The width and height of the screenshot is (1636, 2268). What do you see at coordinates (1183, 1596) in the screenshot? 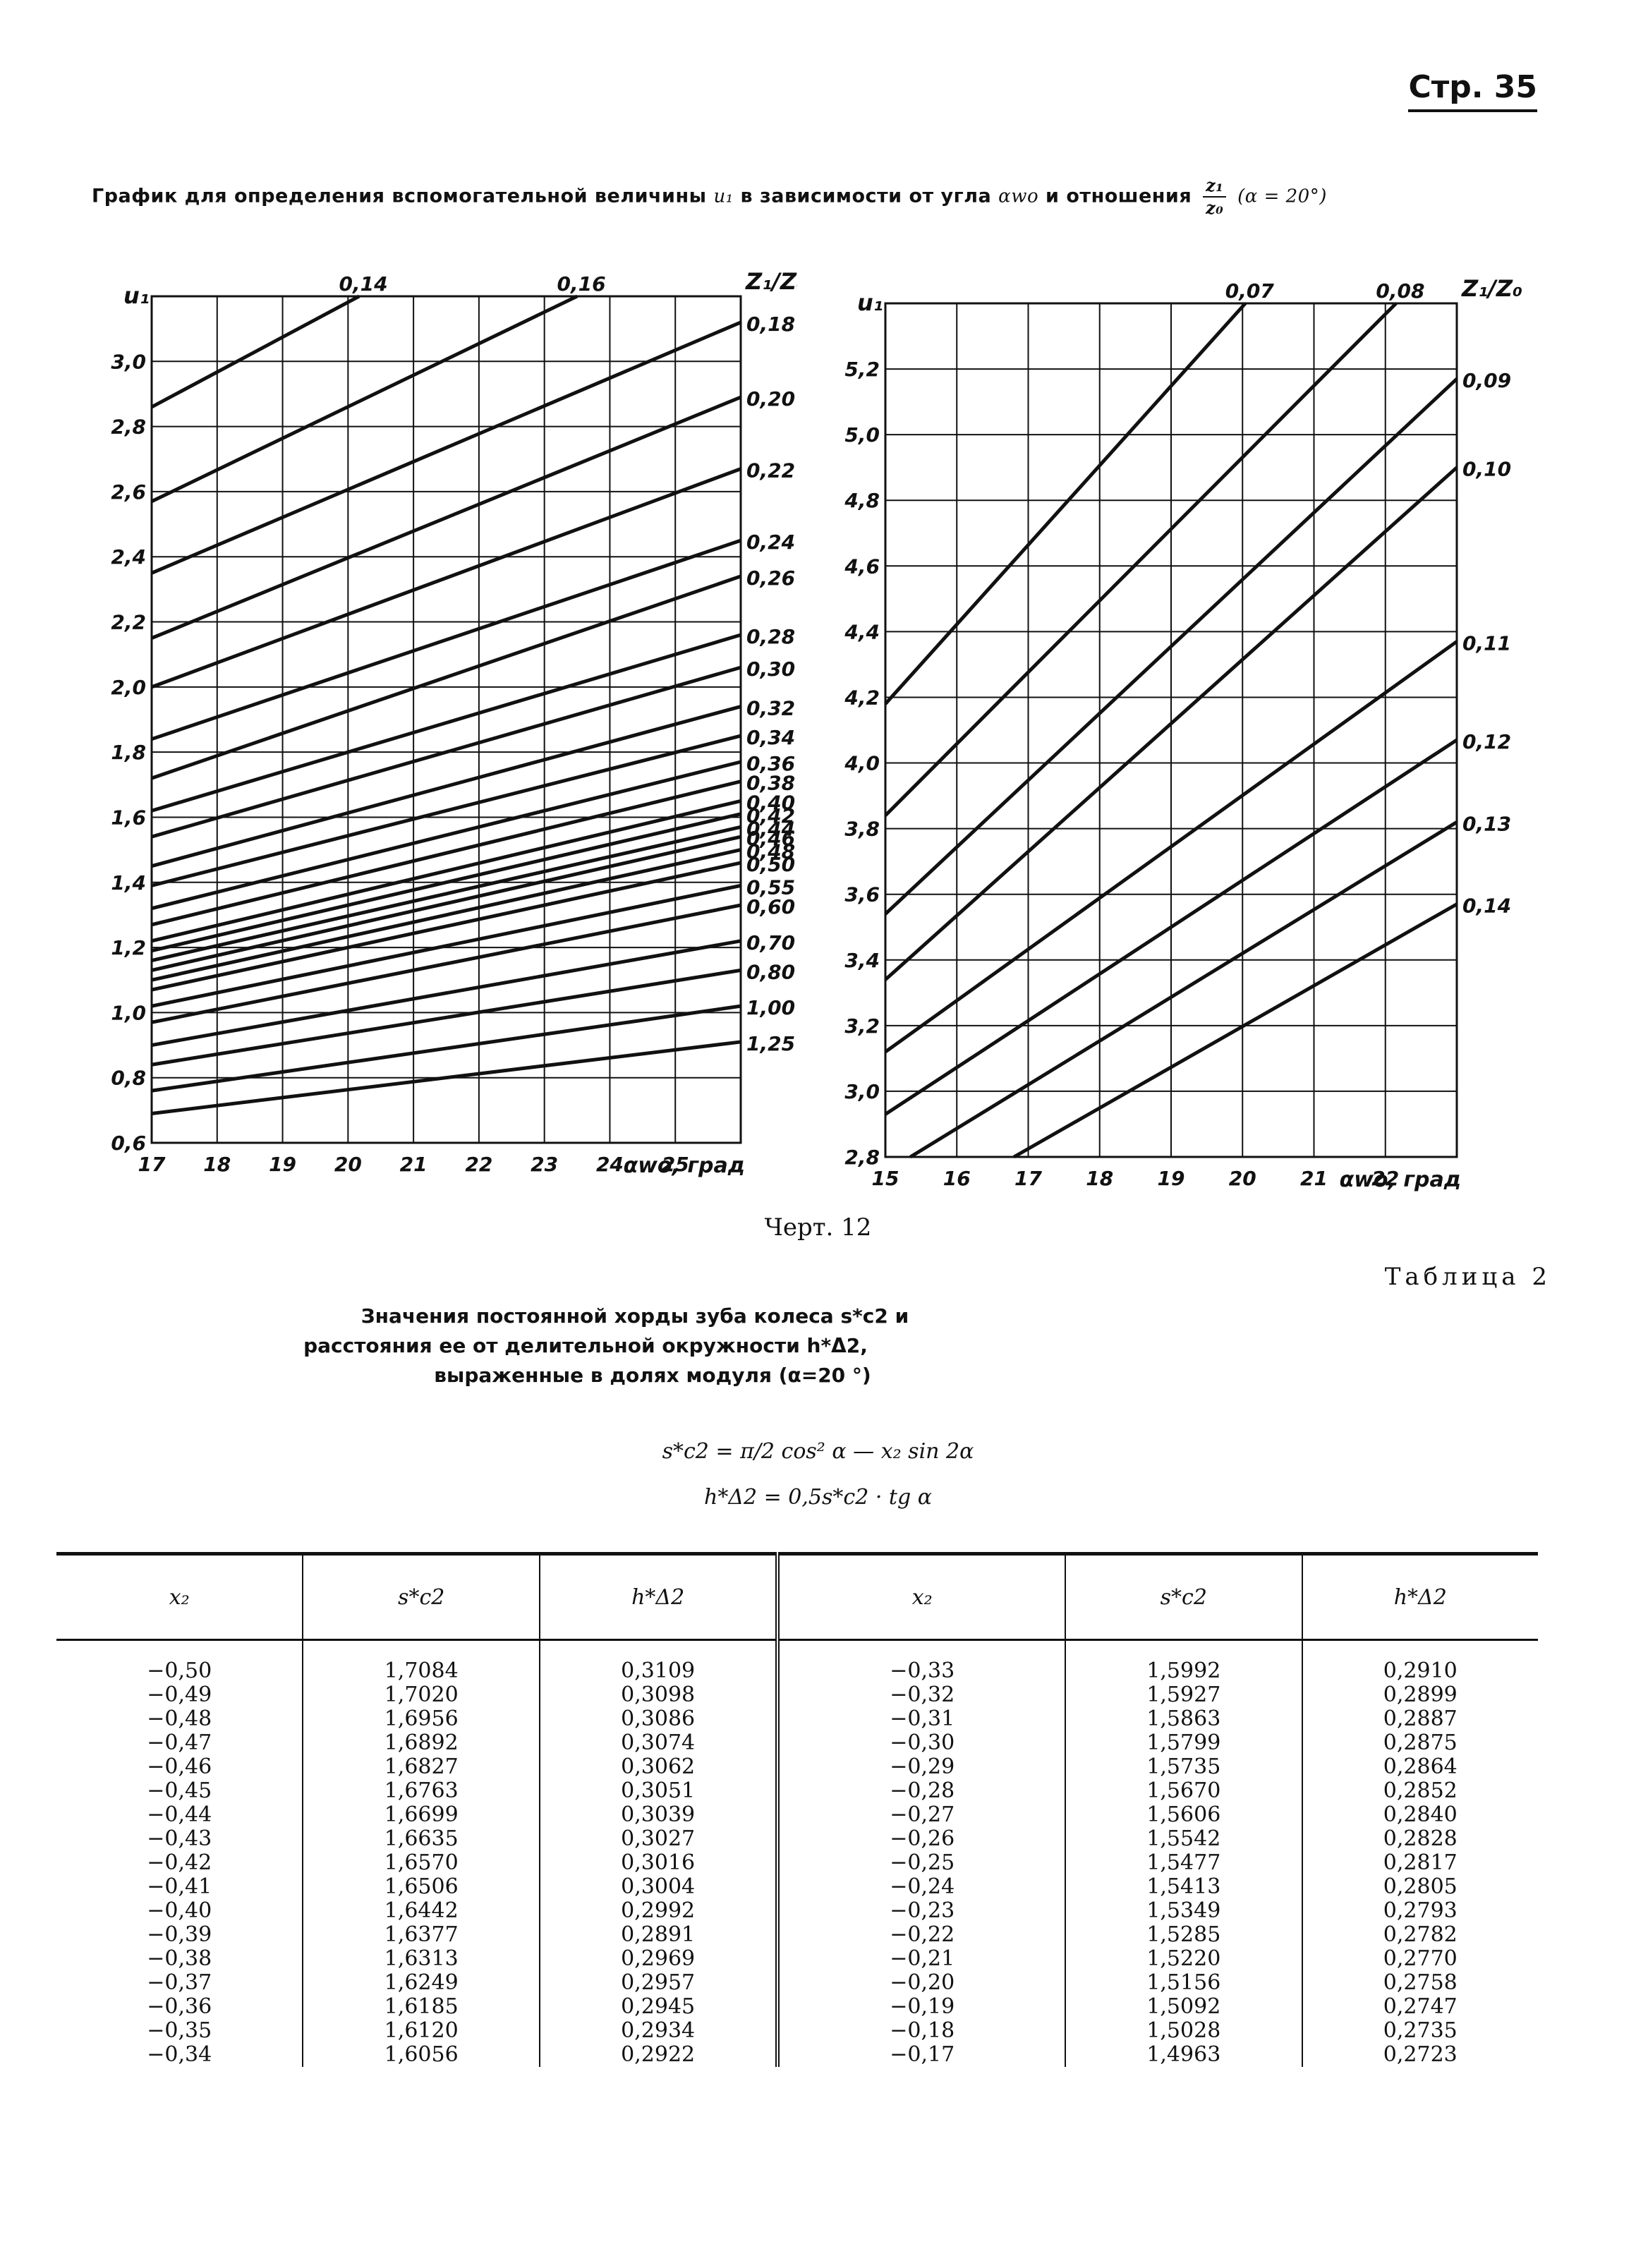
I see `header-s-c2-right: s*c2` at bounding box center [1183, 1596].